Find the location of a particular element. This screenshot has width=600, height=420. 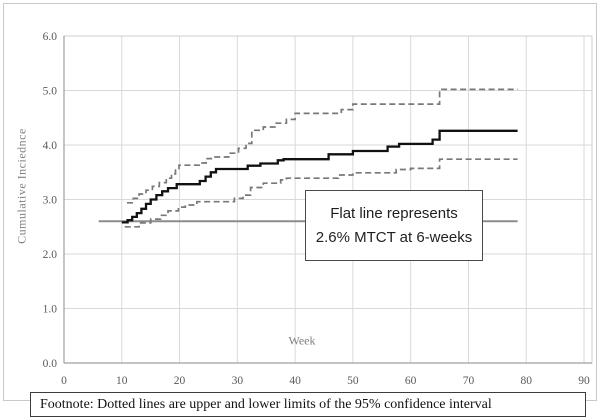

y-tick-label: 2.0 is located at coordinates (50, 255).